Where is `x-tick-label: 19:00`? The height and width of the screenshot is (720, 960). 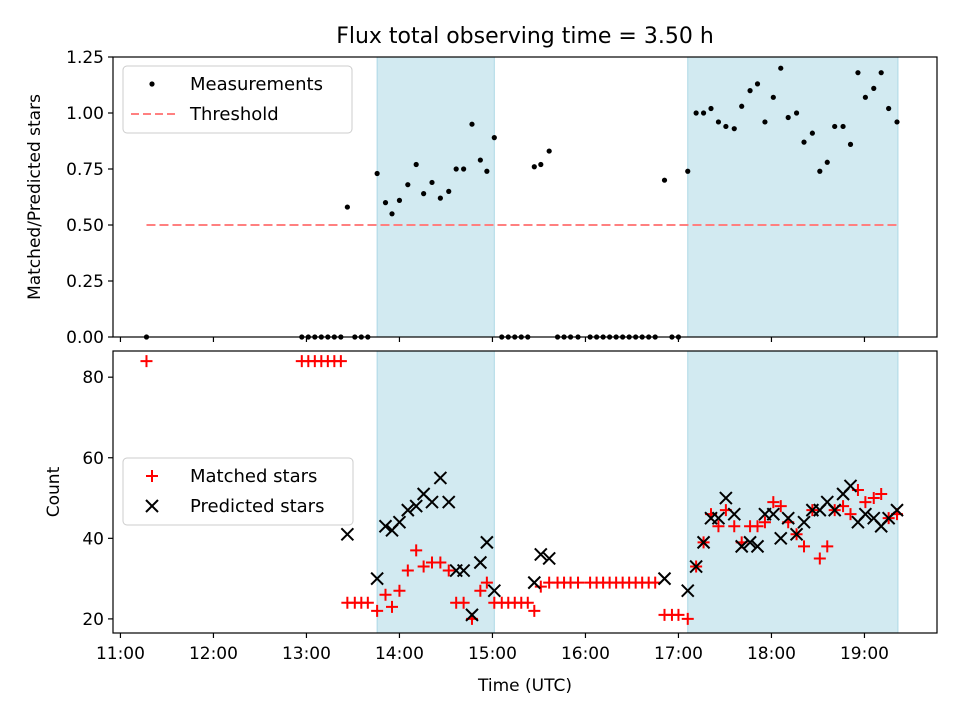 x-tick-label: 19:00 is located at coordinates (864, 654).